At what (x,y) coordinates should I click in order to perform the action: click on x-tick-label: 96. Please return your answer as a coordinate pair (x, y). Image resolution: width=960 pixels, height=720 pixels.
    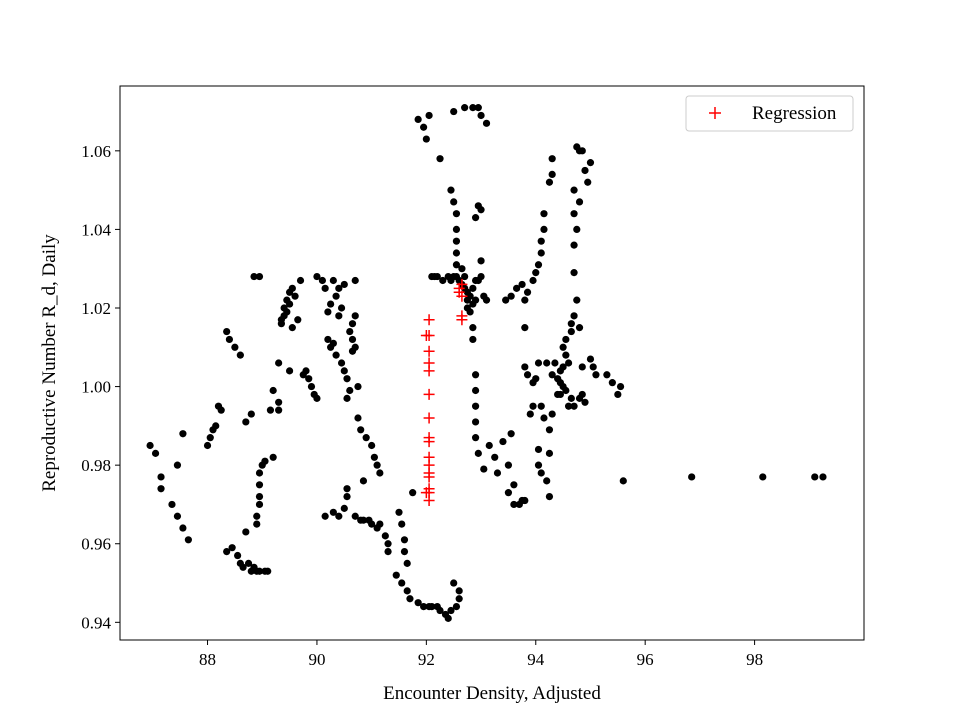
    Looking at the image, I should click on (645, 659).